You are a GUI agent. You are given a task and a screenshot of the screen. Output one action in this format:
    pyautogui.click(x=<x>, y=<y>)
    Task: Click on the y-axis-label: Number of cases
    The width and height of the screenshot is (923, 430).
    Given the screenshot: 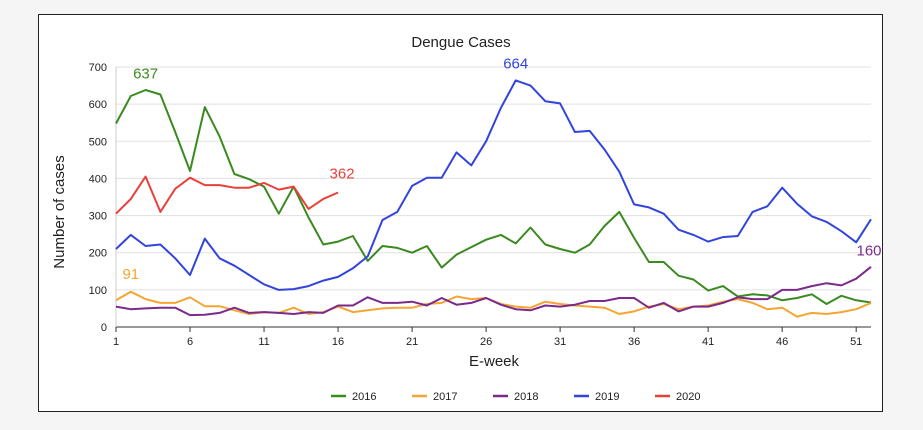 What is the action you would take?
    pyautogui.click(x=59, y=211)
    